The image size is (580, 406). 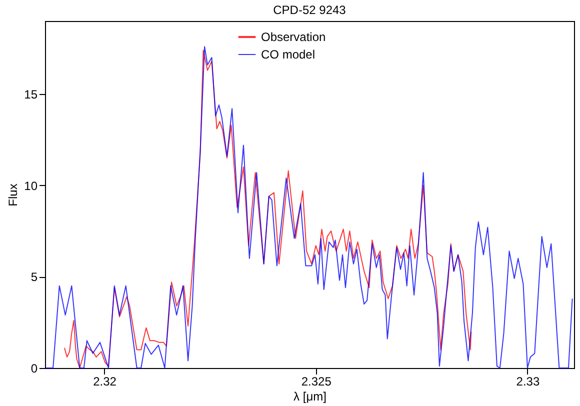 I want to click on legend-label: CO model, so click(x=288, y=55).